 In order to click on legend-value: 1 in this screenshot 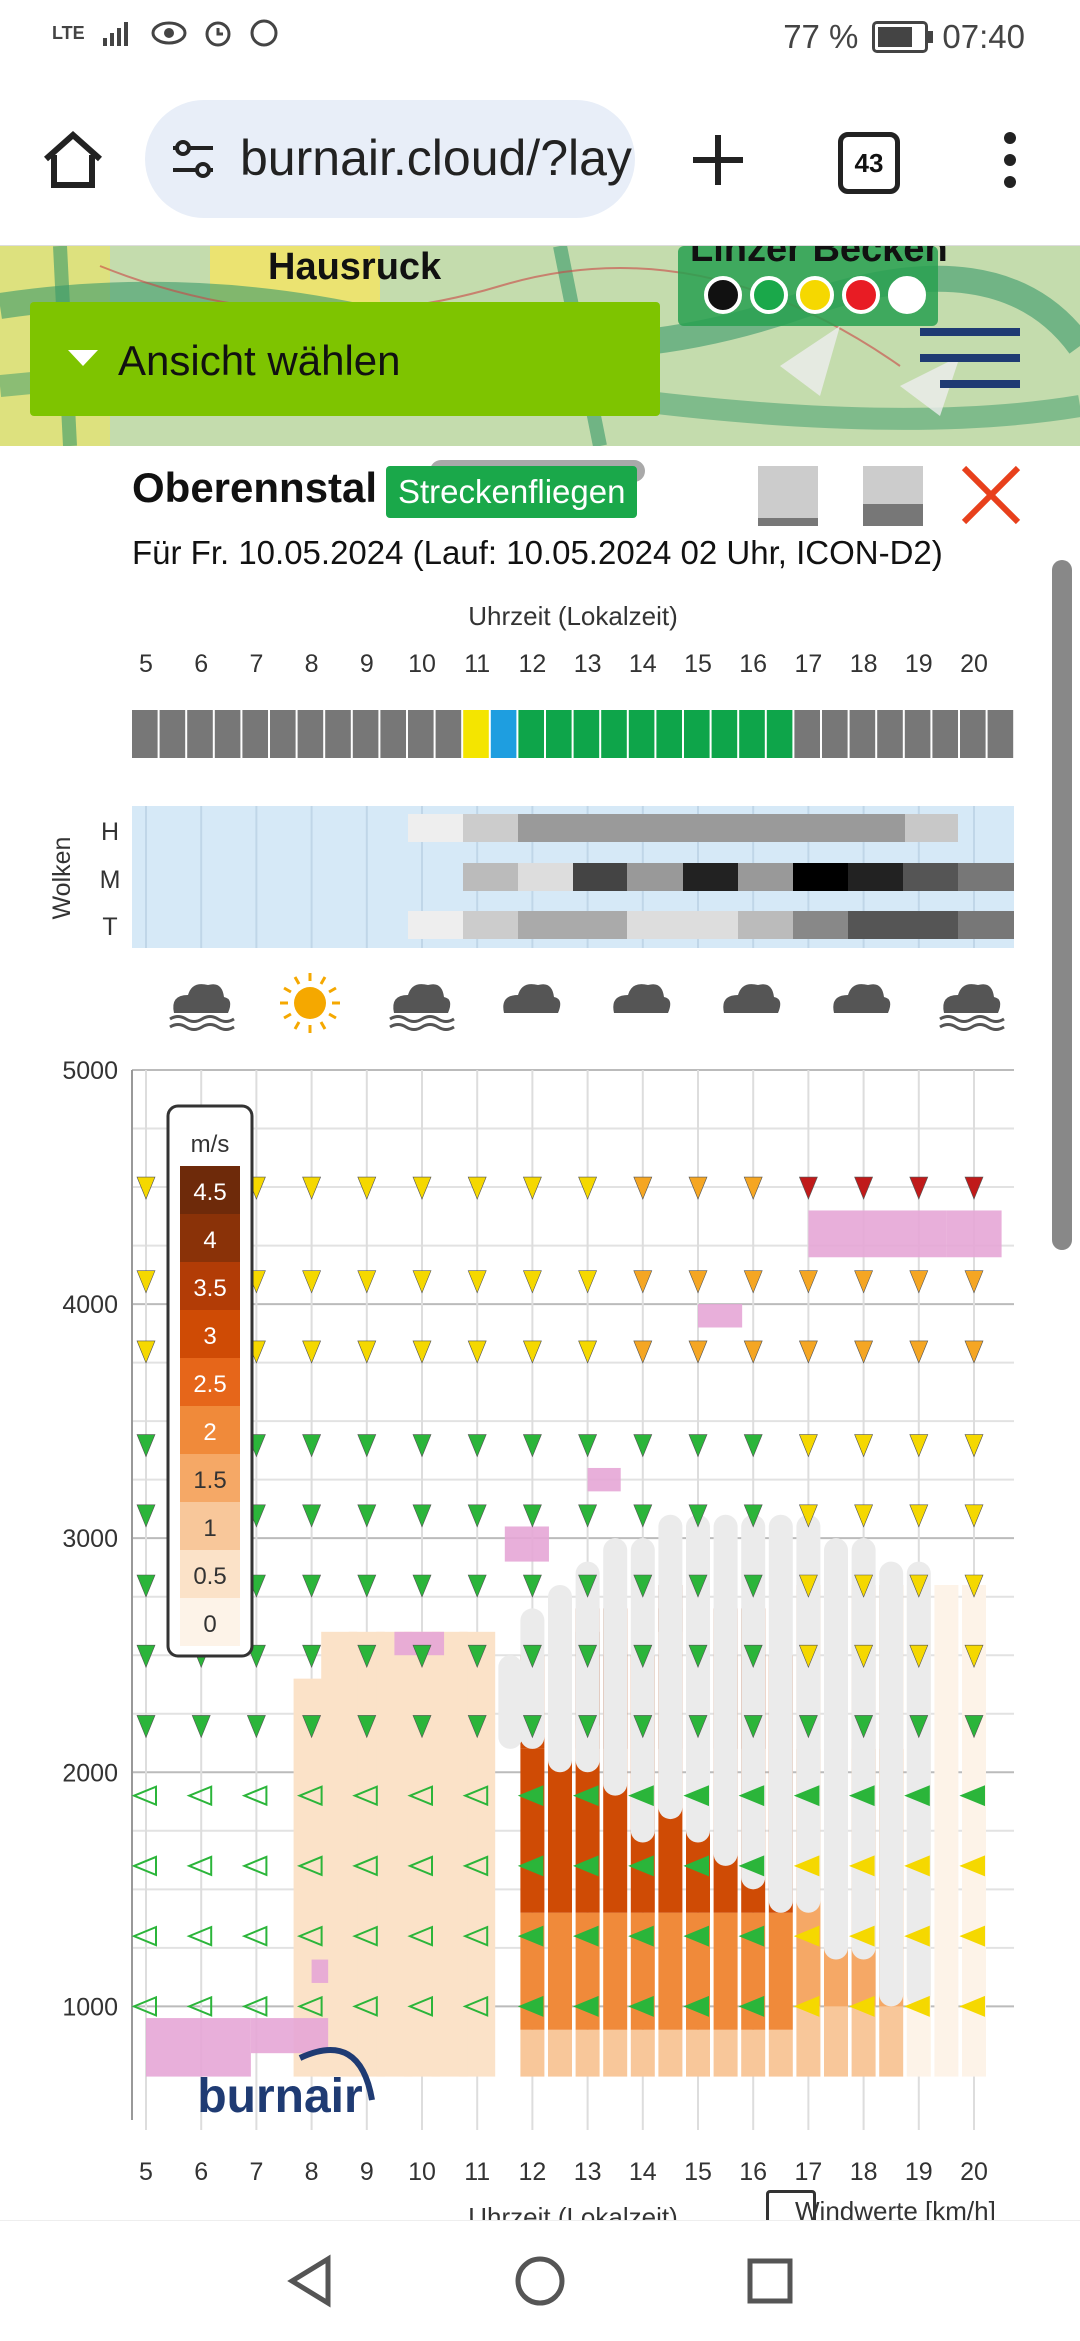, I will do `click(209, 1528)`.